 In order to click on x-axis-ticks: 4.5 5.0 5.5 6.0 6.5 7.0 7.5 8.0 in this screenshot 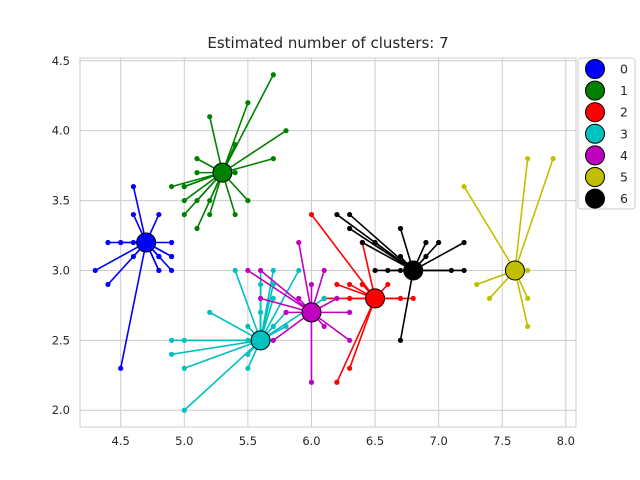, I will do `click(343, 441)`.